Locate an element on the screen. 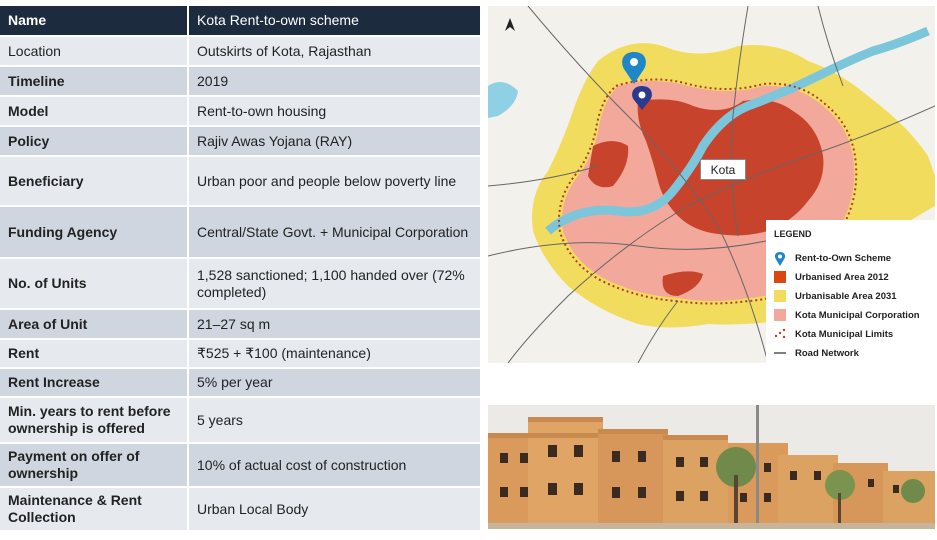 Image resolution: width=937 pixels, height=540 pixels. row-value: 5% per year is located at coordinates (333, 383).